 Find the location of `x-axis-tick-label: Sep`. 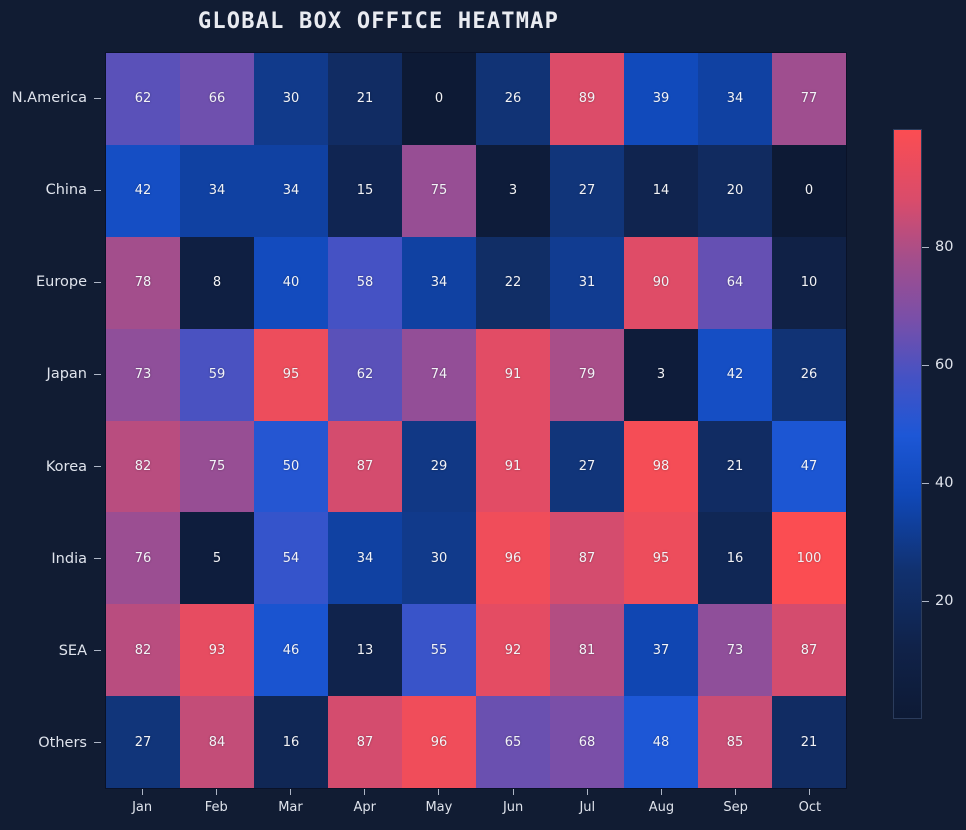

x-axis-tick-label: Sep is located at coordinates (735, 807).